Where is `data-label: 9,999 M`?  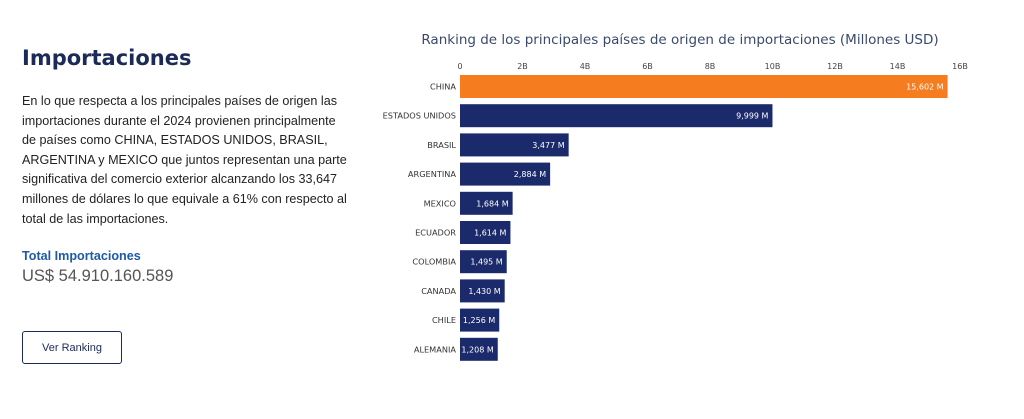 data-label: 9,999 M is located at coordinates (752, 116).